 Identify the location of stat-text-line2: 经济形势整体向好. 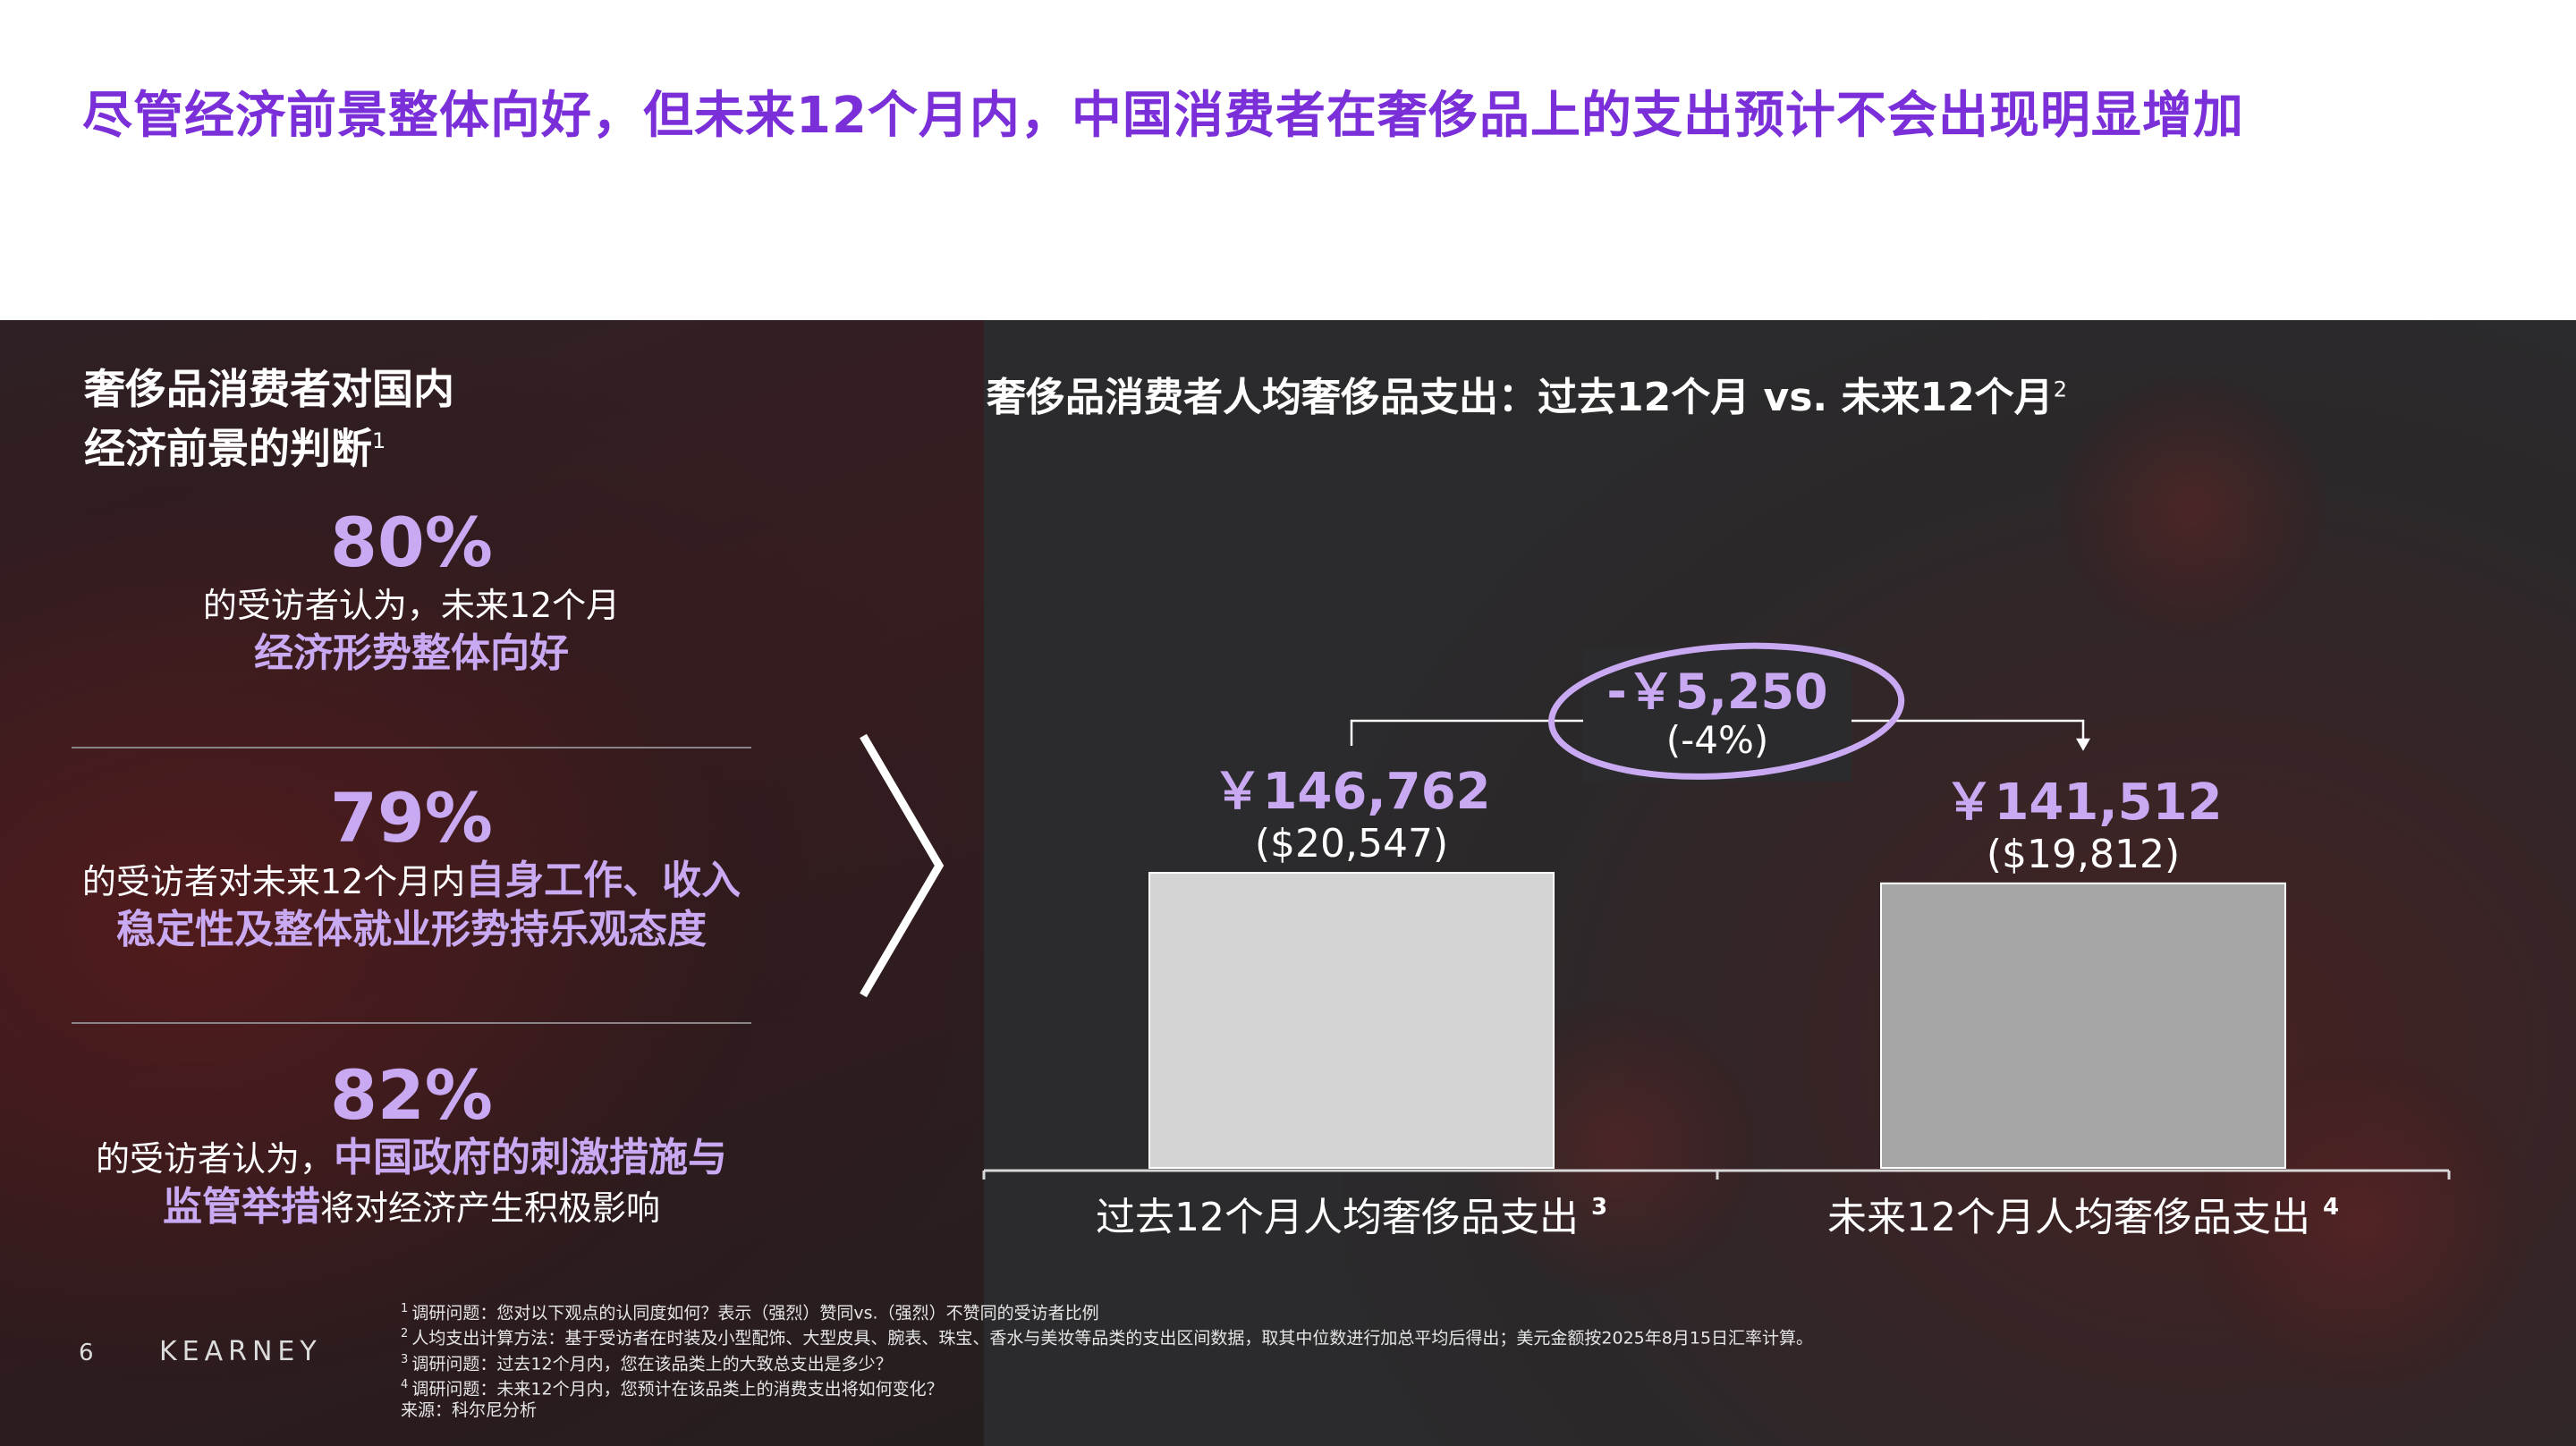
(411, 654).